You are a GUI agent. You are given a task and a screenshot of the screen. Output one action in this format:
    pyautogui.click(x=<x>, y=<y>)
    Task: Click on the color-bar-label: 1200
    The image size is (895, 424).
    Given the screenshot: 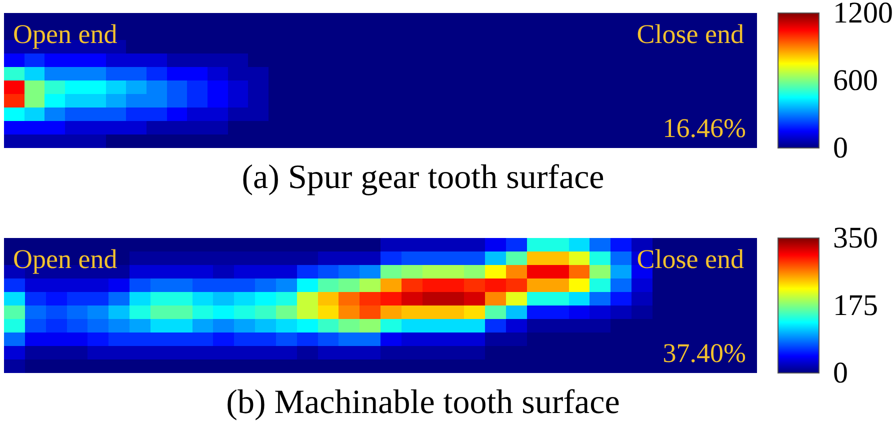 What is the action you would take?
    pyautogui.click(x=863, y=15)
    